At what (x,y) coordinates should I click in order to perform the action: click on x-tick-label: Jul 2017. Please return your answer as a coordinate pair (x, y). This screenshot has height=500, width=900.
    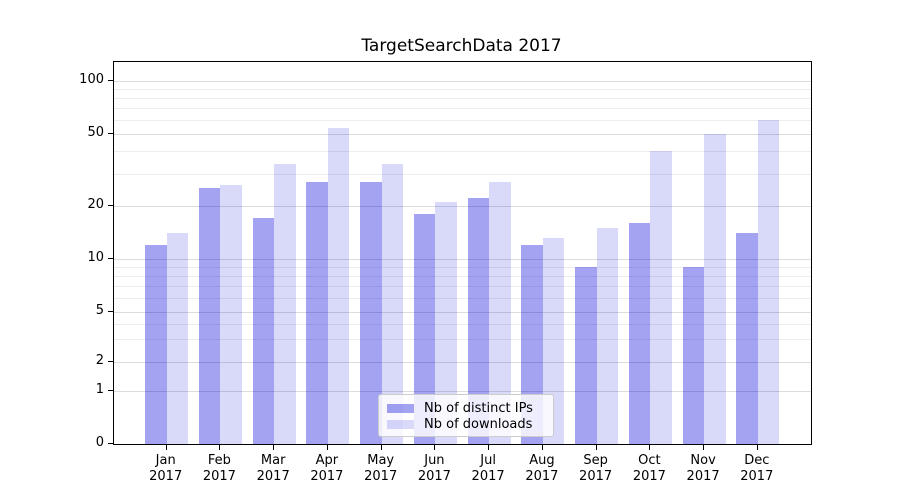
    Looking at the image, I should click on (488, 469).